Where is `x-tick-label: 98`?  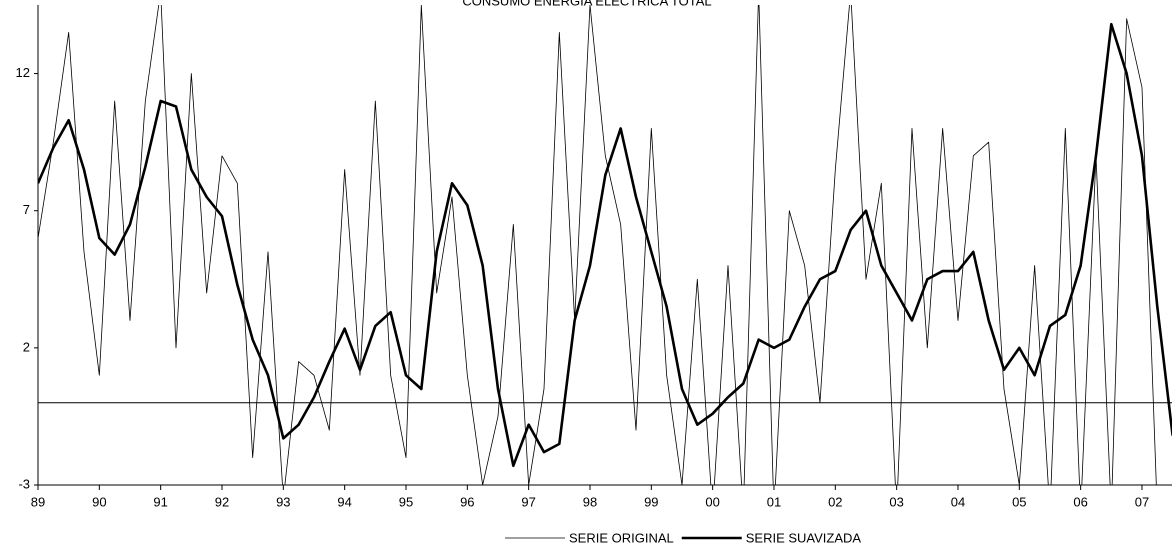
x-tick-label: 98 is located at coordinates (590, 501).